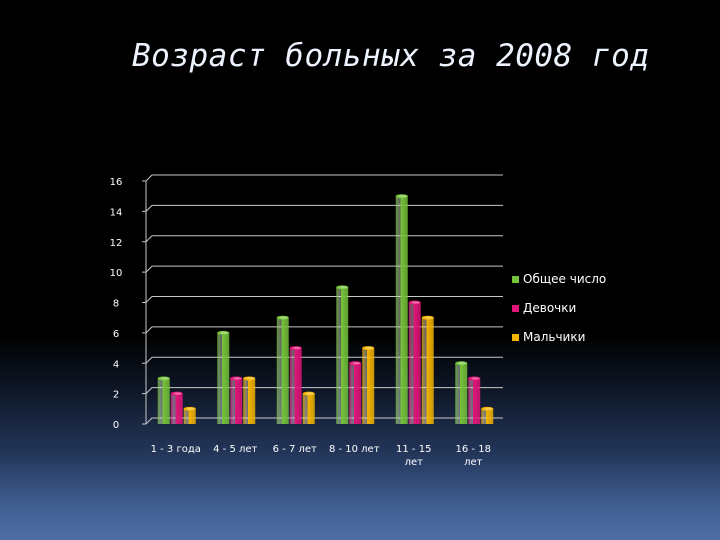  I want to click on y-tick-label: 2, so click(116, 395).